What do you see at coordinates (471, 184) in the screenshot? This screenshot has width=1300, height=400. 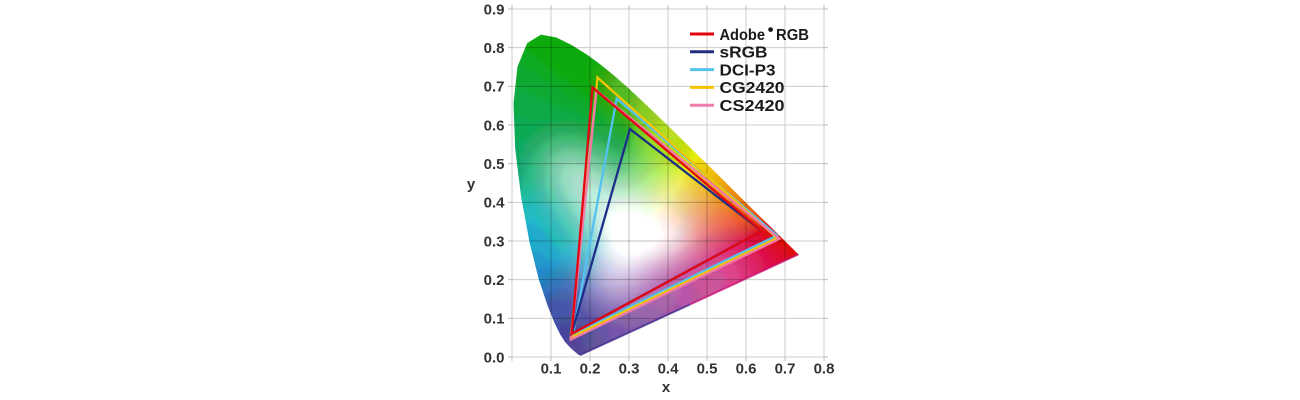 I see `svg-text: y` at bounding box center [471, 184].